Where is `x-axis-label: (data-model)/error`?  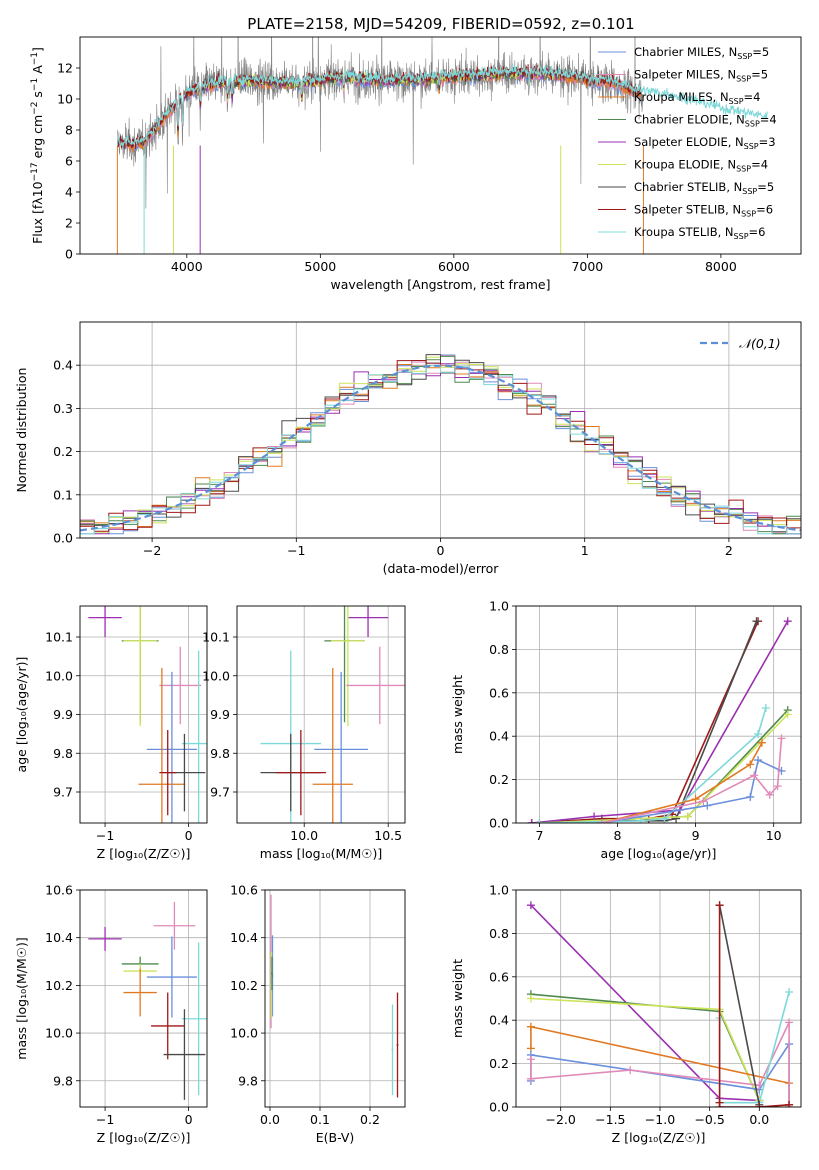 x-axis-label: (data-model)/error is located at coordinates (441, 568).